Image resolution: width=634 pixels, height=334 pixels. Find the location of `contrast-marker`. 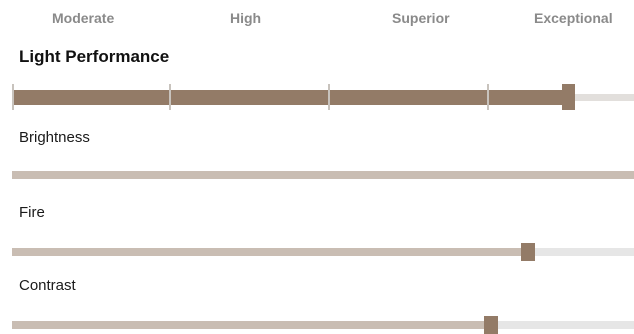

contrast-marker is located at coordinates (490, 325).